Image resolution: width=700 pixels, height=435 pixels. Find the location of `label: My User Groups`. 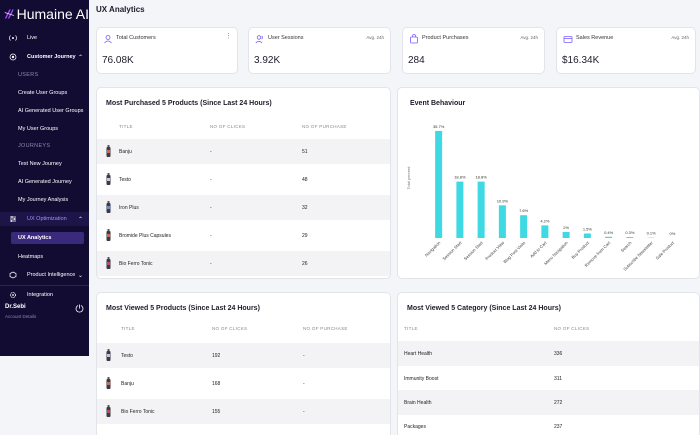

label: My User Groups is located at coordinates (38, 129).